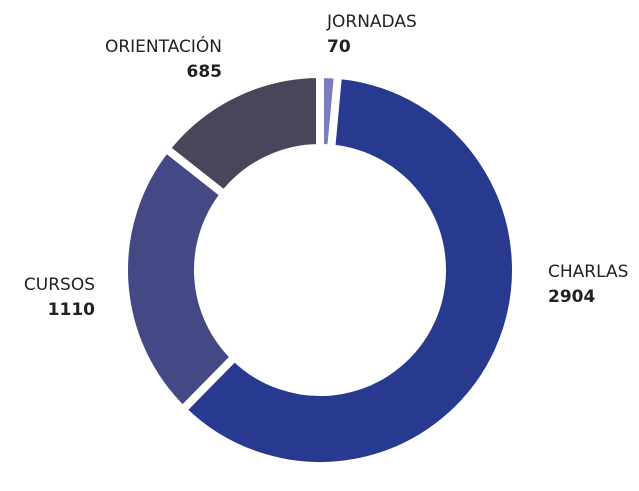 The height and width of the screenshot is (491, 639). What do you see at coordinates (59, 285) in the screenshot?
I see `segment-label: CURSOS` at bounding box center [59, 285].